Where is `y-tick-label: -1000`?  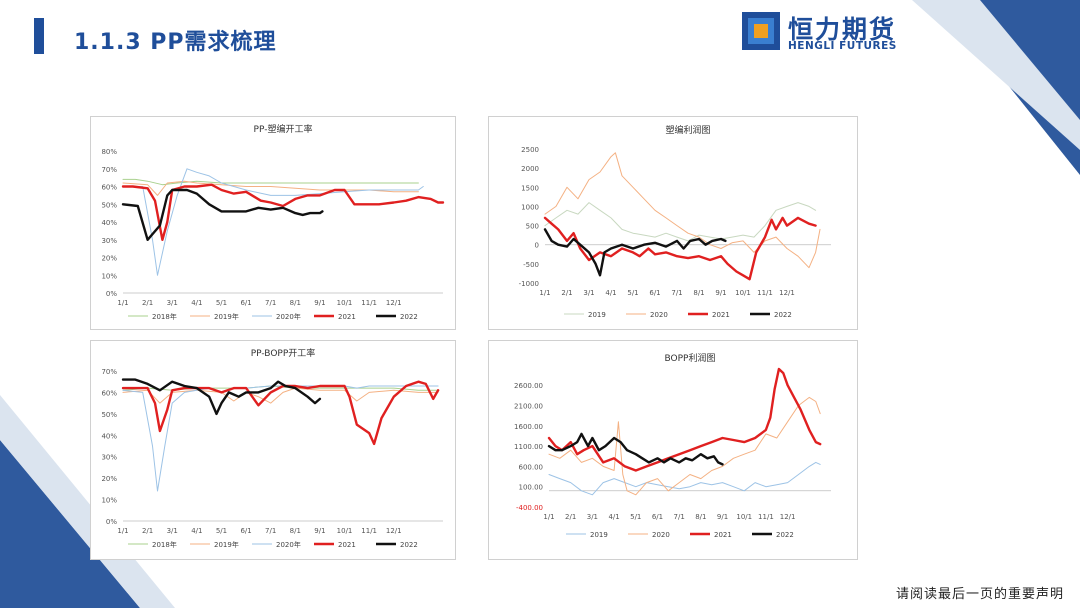 y-tick-label: -1000 is located at coordinates (529, 284).